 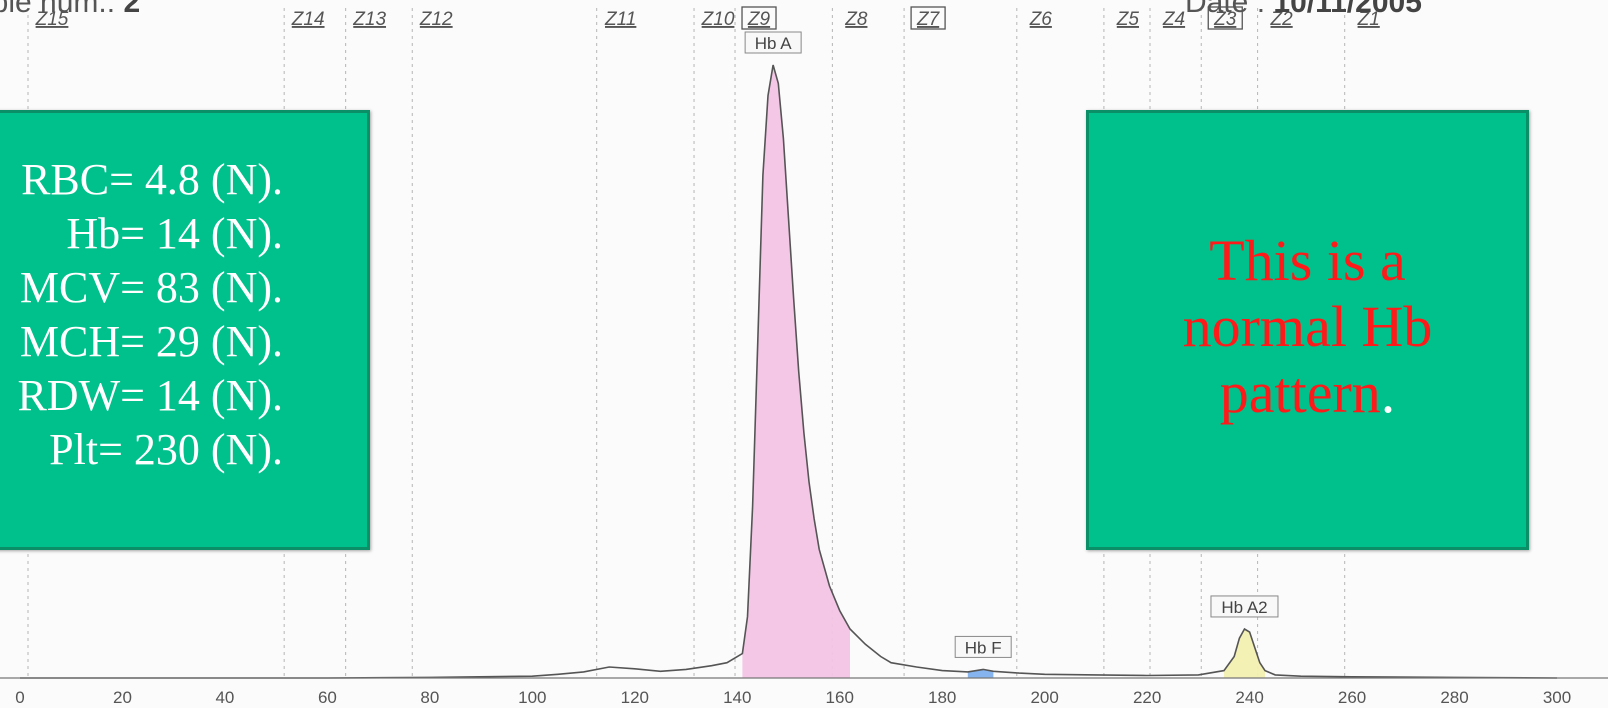 What do you see at coordinates (1388, 392) in the screenshot?
I see `interpretation-period: .` at bounding box center [1388, 392].